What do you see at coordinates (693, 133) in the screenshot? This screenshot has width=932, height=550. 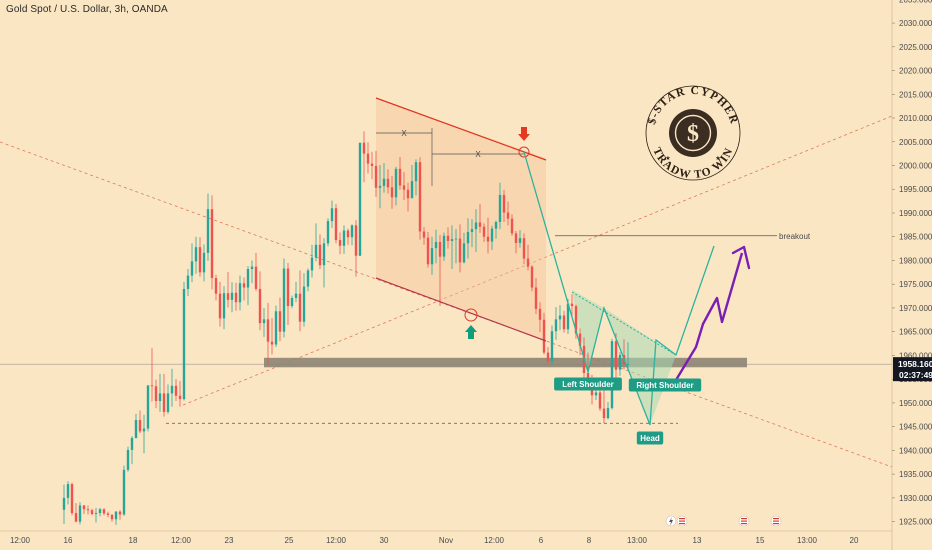 I see `logo-outer-ring` at bounding box center [693, 133].